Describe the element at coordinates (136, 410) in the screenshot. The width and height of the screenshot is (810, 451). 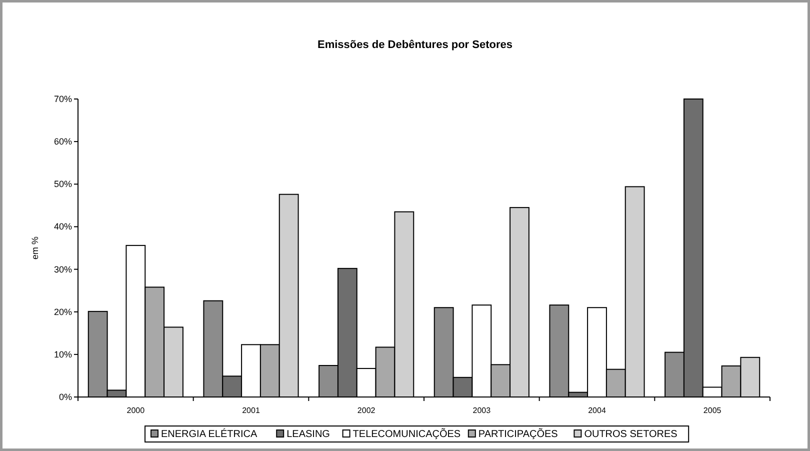
I see `x-tick-label: 2000` at that location.